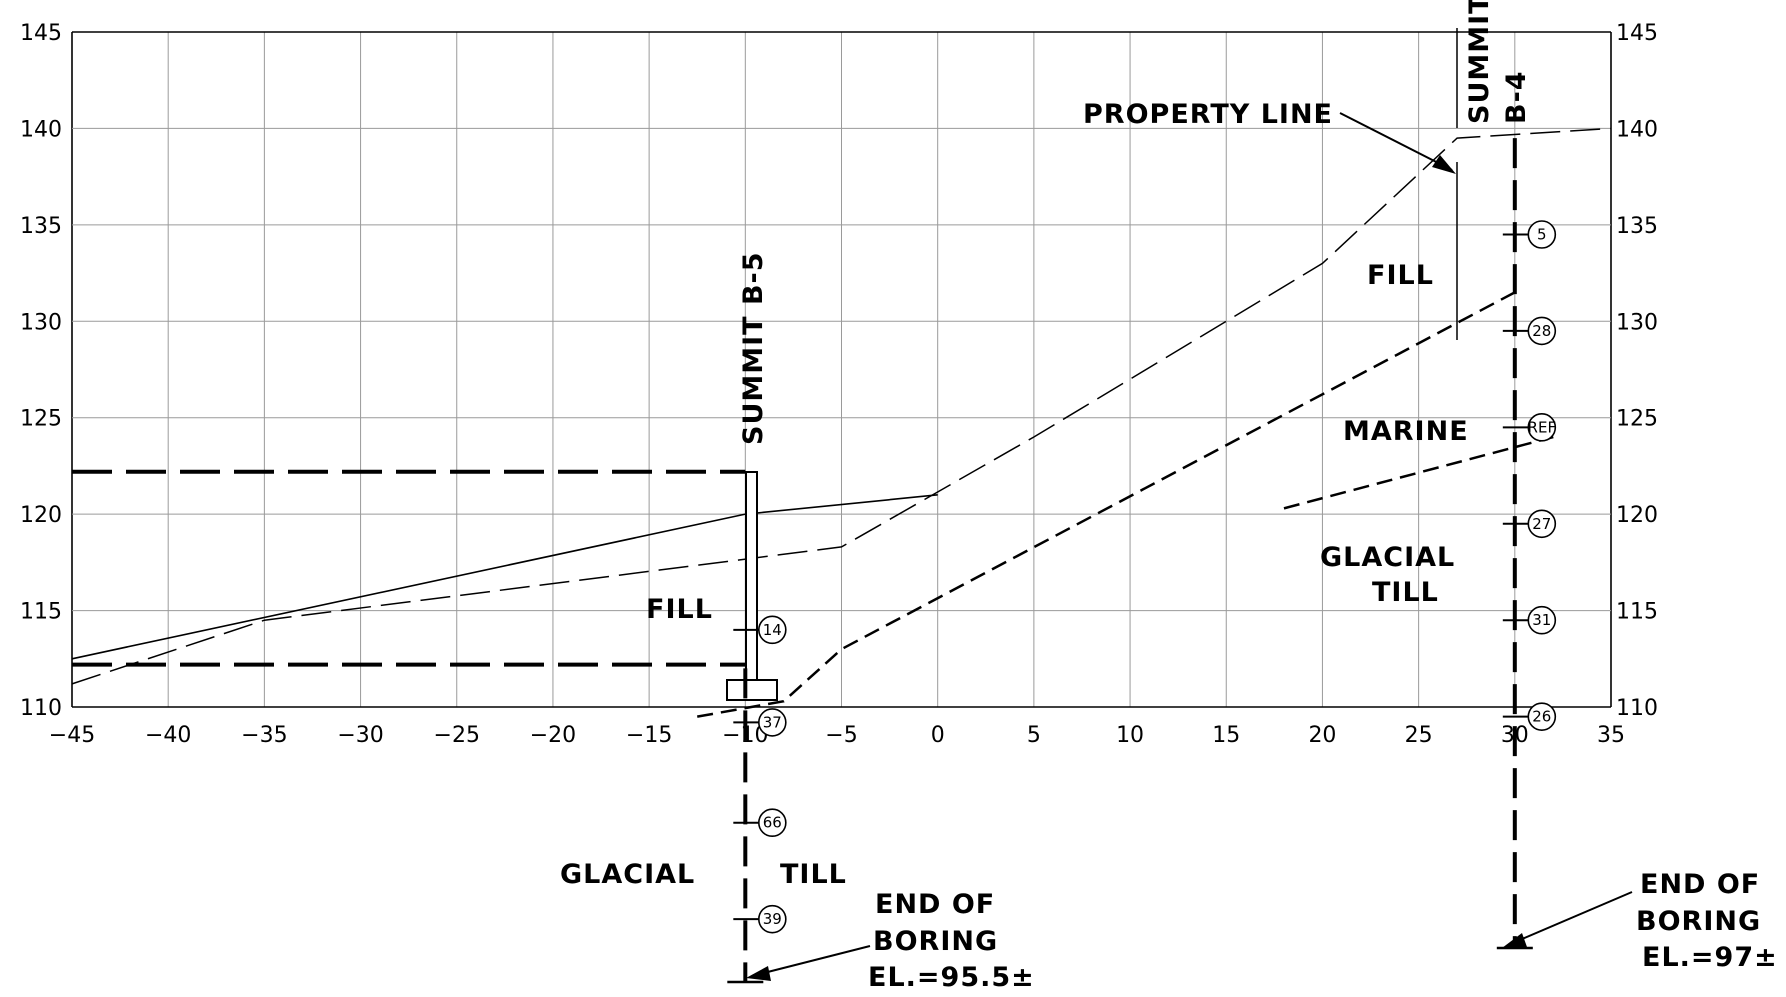 Image resolution: width=1786 pixels, height=997 pixels. I want to click on end-boring-leader-left, so click(811, 961).